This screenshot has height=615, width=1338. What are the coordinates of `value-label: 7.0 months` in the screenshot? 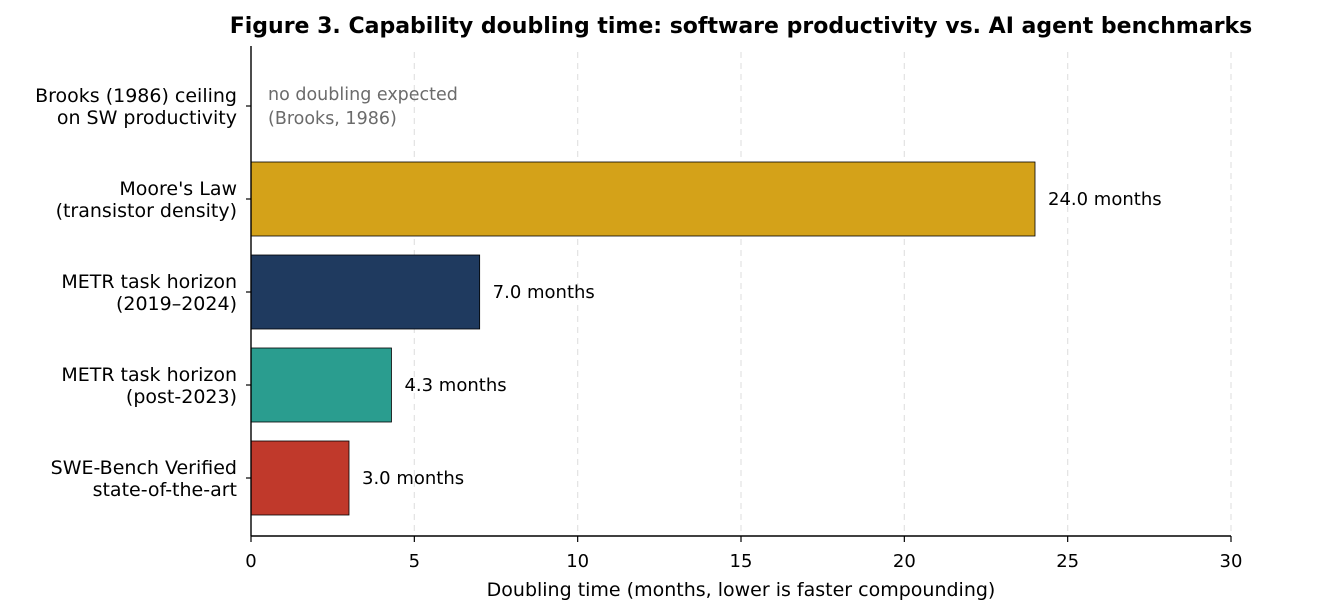 It's located at (544, 292).